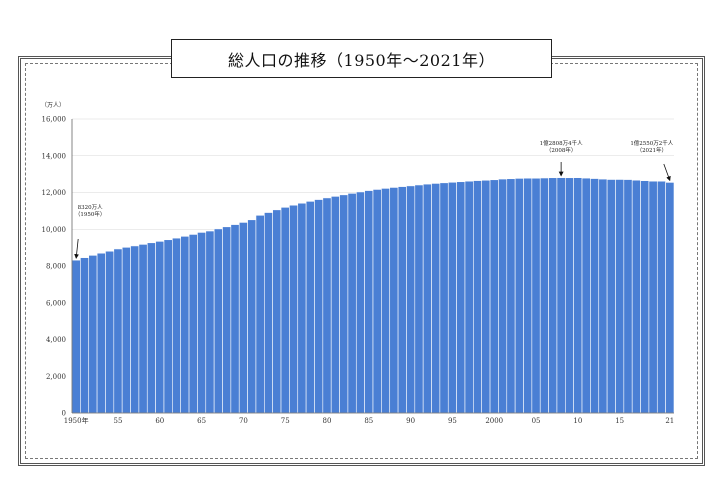 This screenshot has width=727, height=481. I want to click on bar-1983, so click(352, 303).